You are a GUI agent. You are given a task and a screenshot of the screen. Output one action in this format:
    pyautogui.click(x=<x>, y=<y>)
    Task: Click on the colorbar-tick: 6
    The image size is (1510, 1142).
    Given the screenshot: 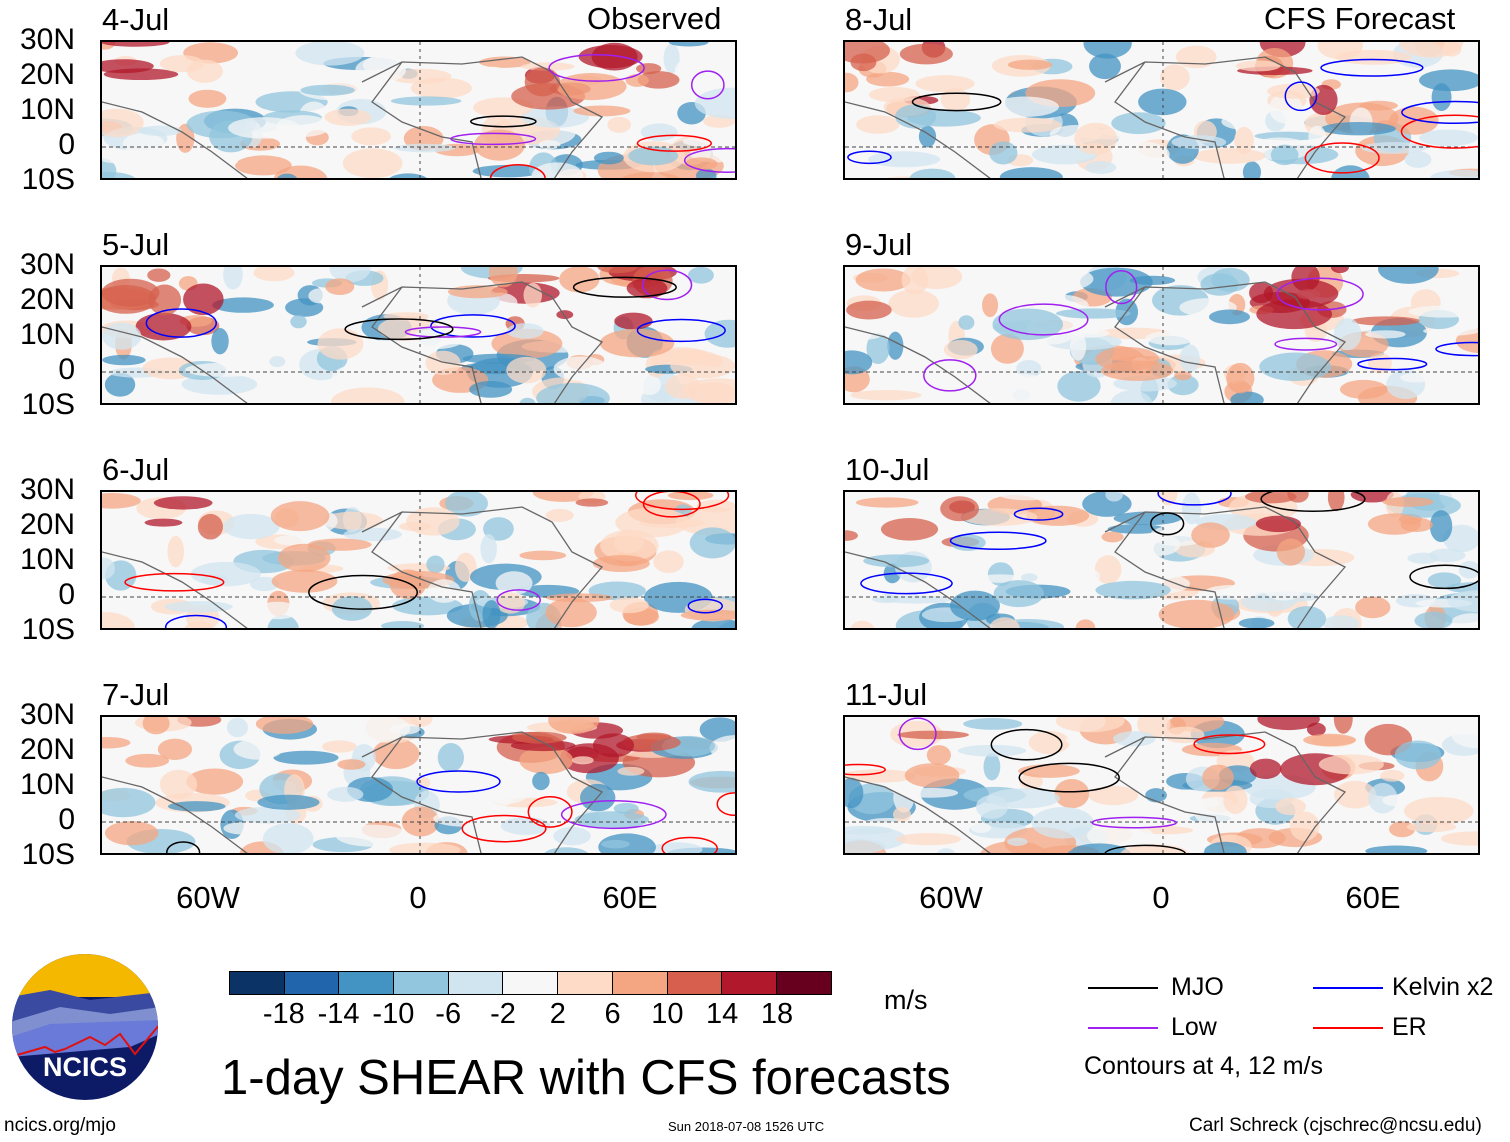 What is the action you would take?
    pyautogui.click(x=612, y=1014)
    